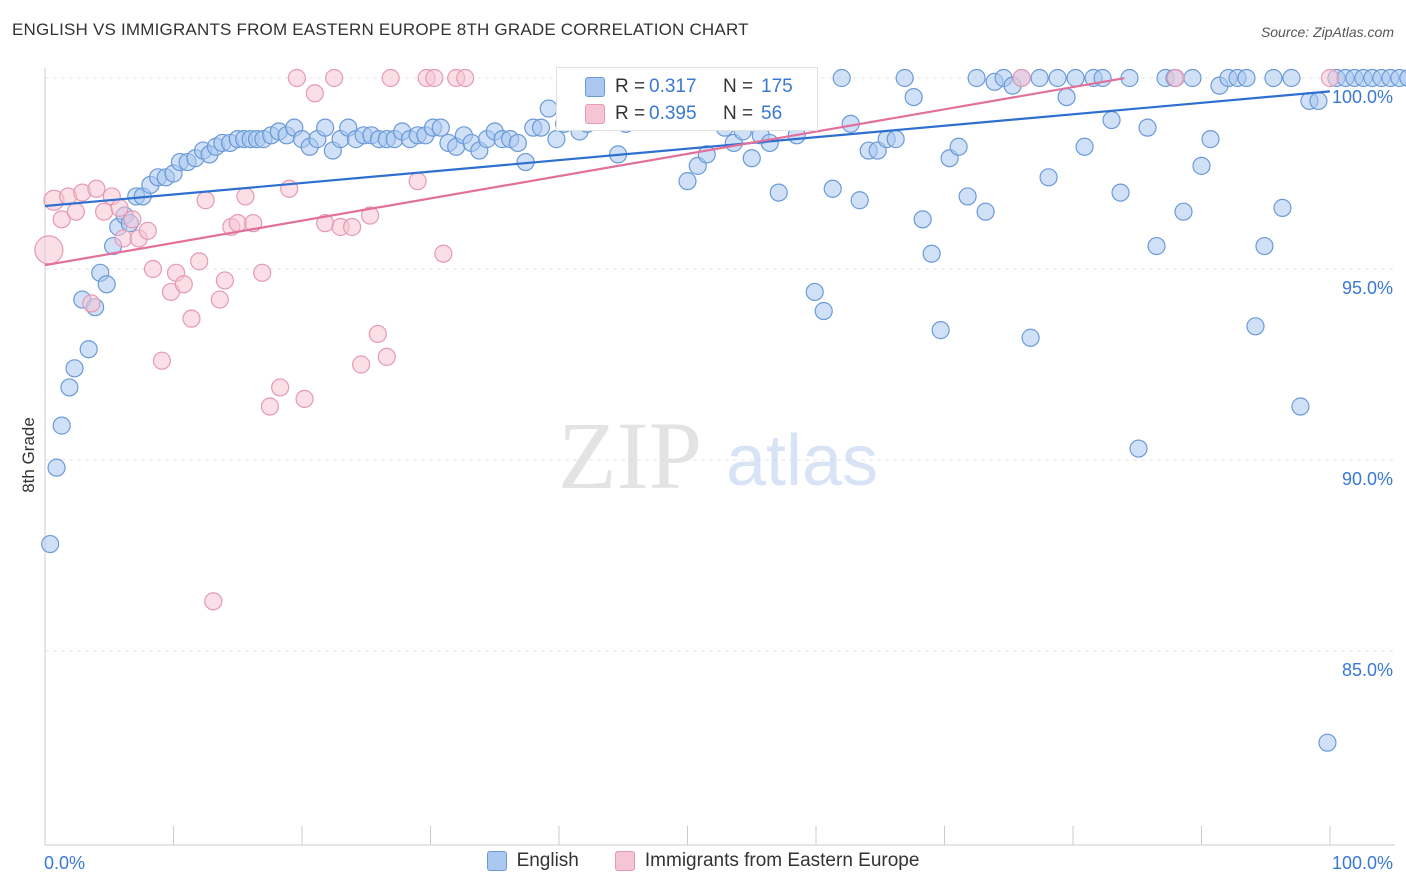 This screenshot has height=892, width=1406. Describe the element at coordinates (1367, 288) in the screenshot. I see `y-tick-label: 95.0%` at that location.